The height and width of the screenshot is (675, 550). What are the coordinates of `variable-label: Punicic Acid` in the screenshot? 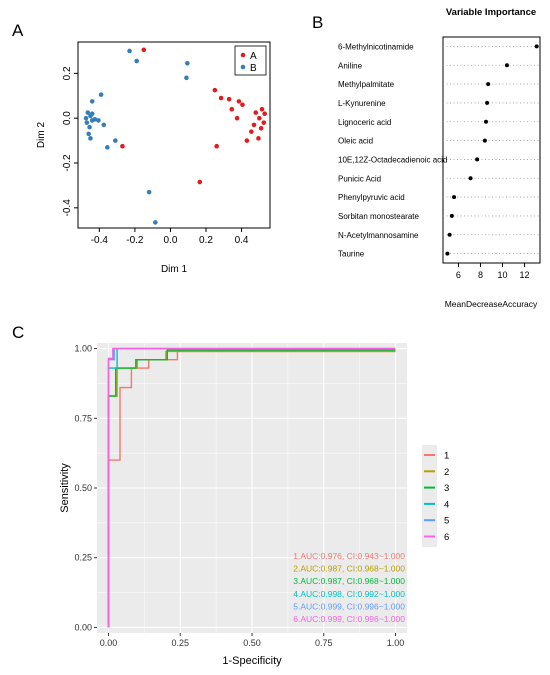 It's located at (359, 178).